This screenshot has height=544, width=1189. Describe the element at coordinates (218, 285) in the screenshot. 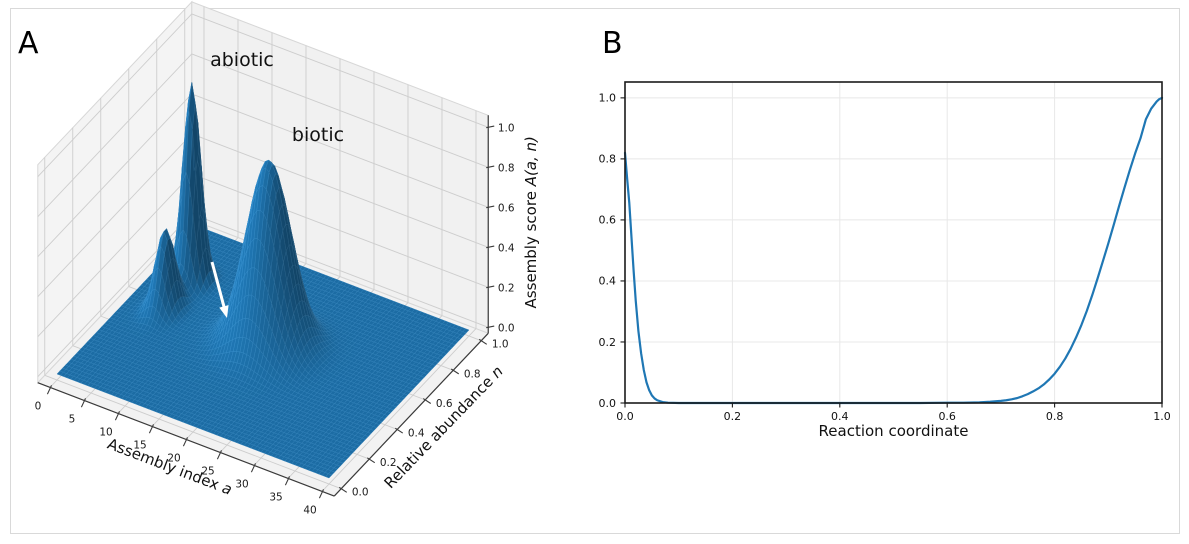

I see `transition-arrow-shaft` at that location.